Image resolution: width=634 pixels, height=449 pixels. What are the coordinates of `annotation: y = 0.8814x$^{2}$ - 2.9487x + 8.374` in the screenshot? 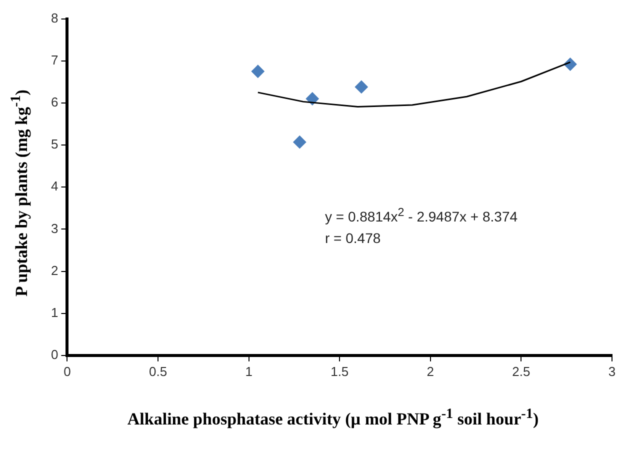 It's located at (421, 215).